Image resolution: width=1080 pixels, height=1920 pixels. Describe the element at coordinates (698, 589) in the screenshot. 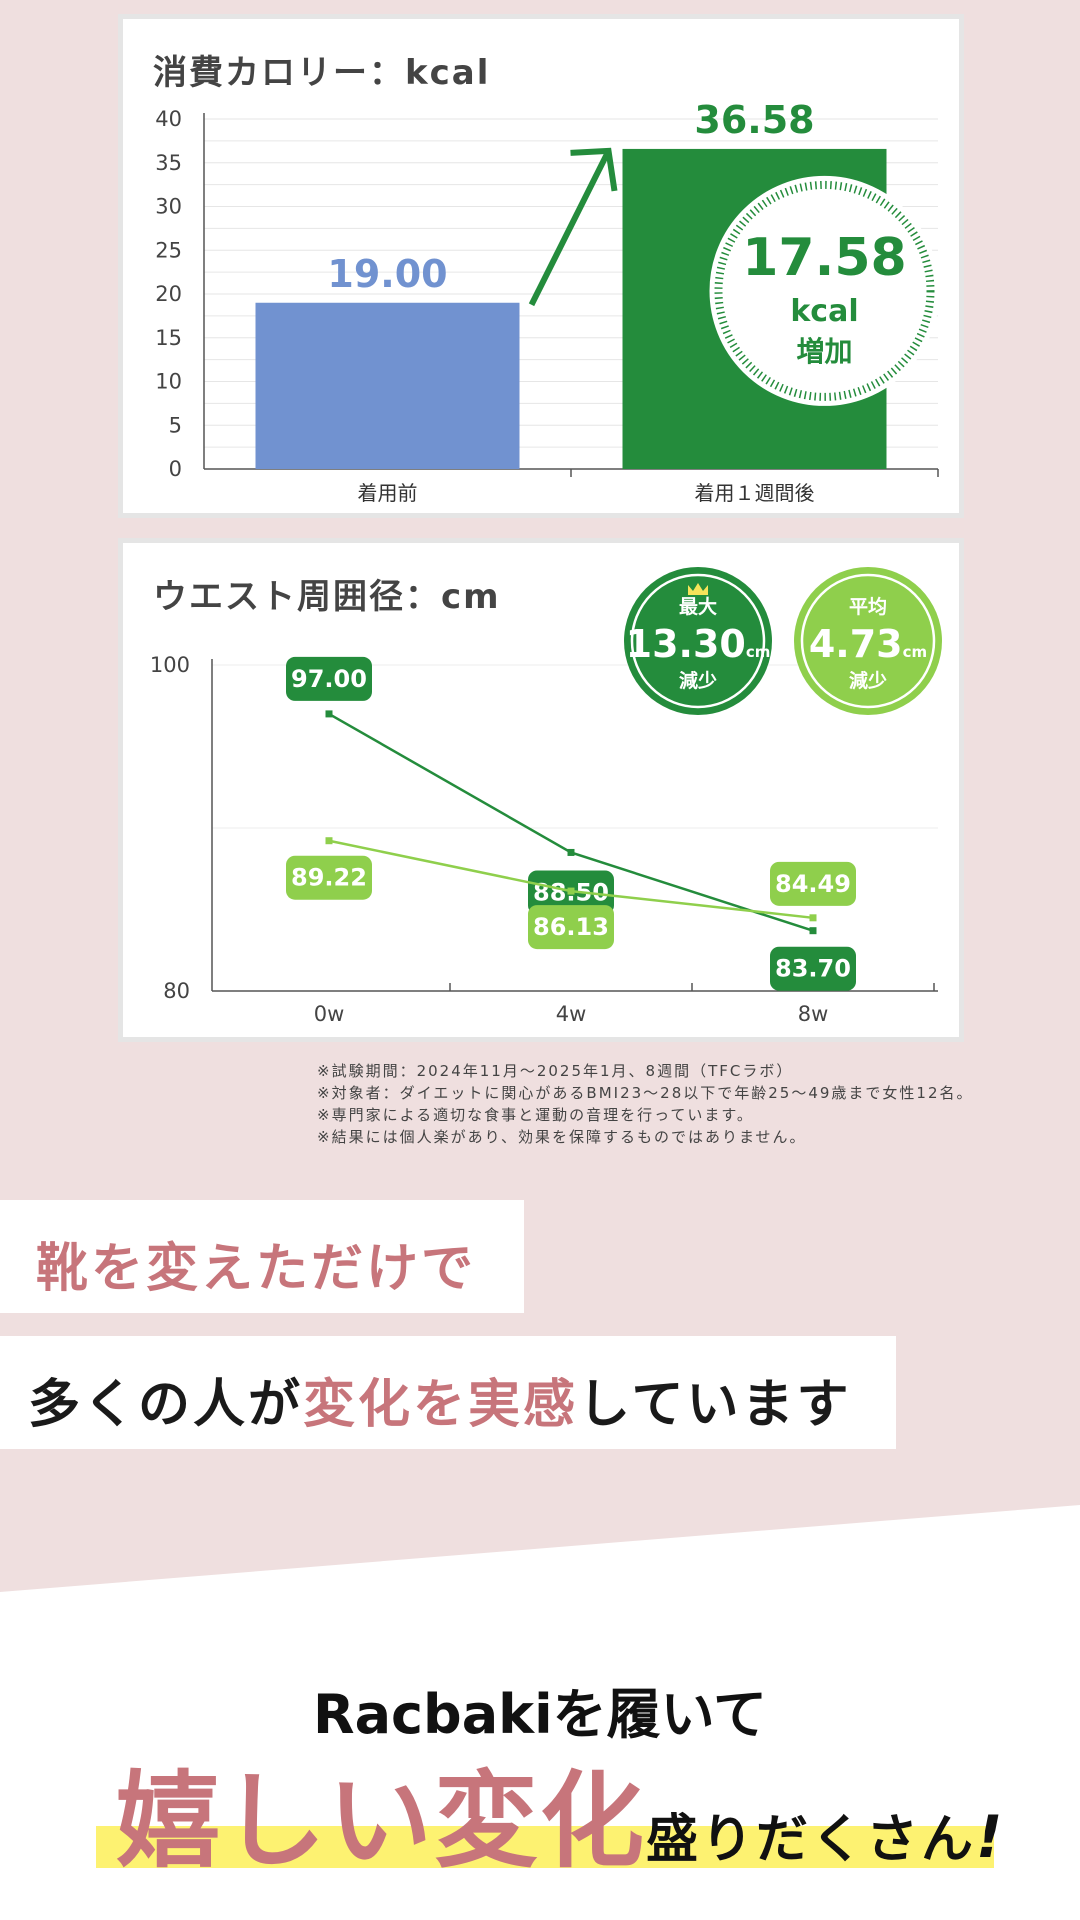

I see `crown-icon` at that location.